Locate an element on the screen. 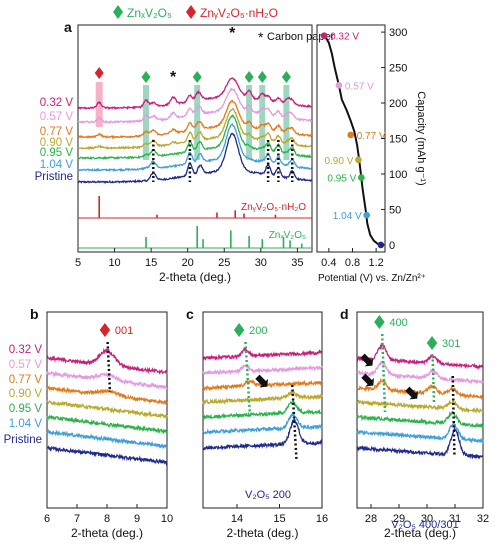 The width and height of the screenshot is (502, 547). x-tick-label: 25 is located at coordinates (224, 263).